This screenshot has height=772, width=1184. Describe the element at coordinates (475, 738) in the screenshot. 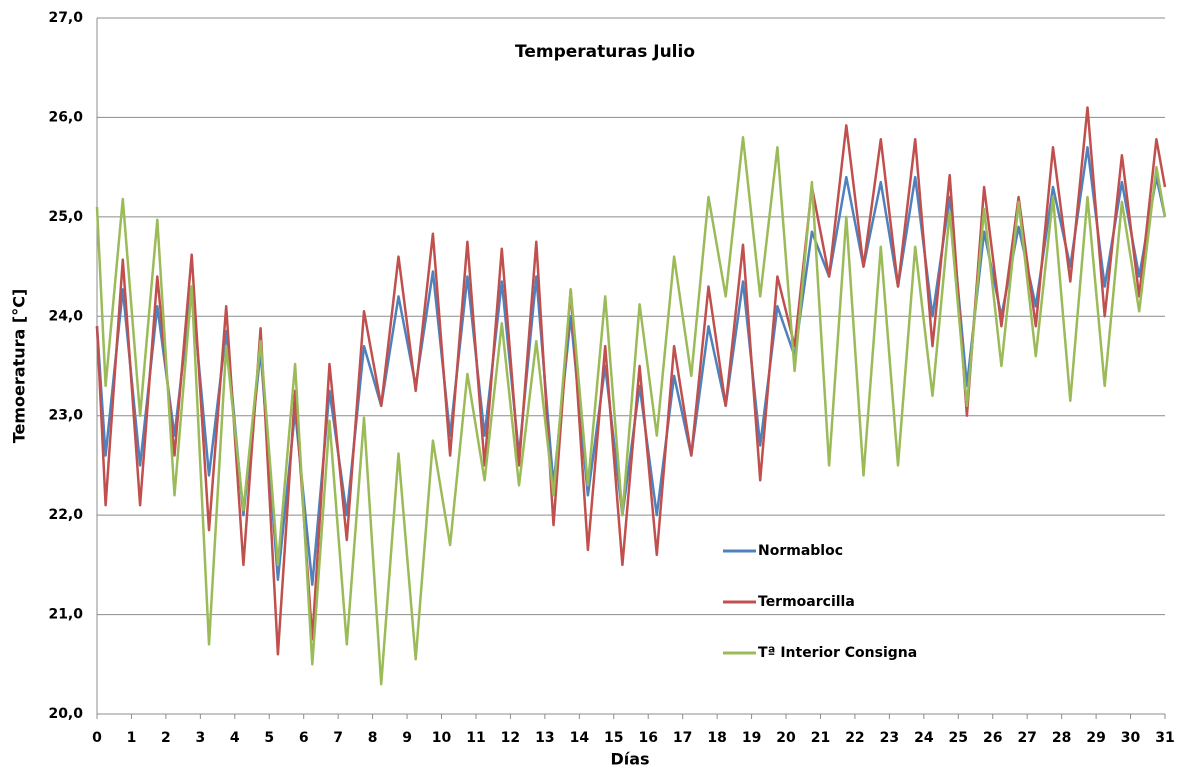

I see `x-tick-label: 11` at that location.